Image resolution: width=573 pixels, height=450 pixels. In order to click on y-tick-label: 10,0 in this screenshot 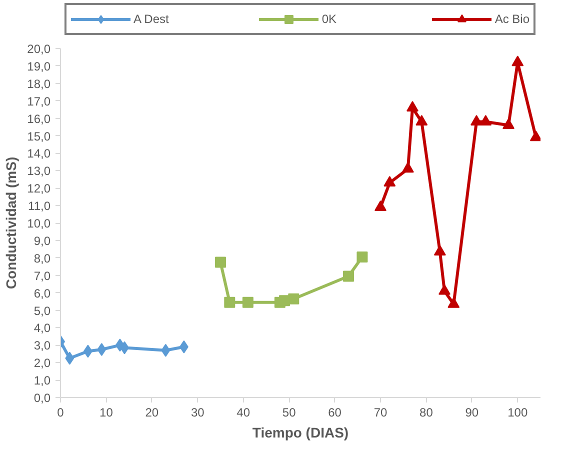, I will do `click(39, 223)`.